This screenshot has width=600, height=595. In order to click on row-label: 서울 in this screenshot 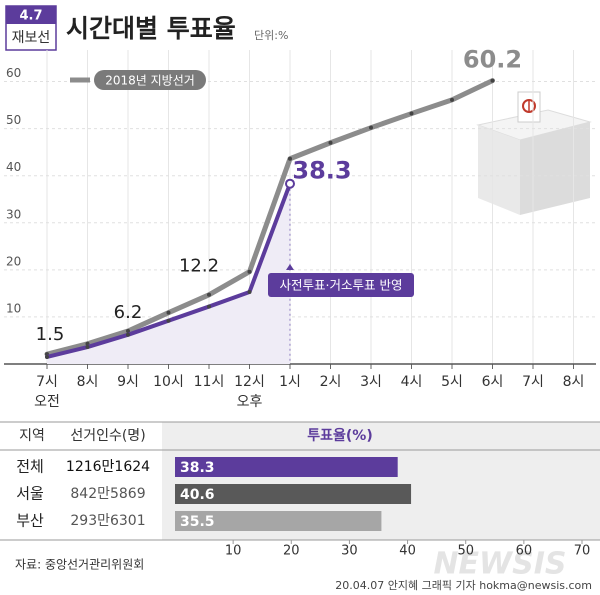, I will do `click(30, 494)`.